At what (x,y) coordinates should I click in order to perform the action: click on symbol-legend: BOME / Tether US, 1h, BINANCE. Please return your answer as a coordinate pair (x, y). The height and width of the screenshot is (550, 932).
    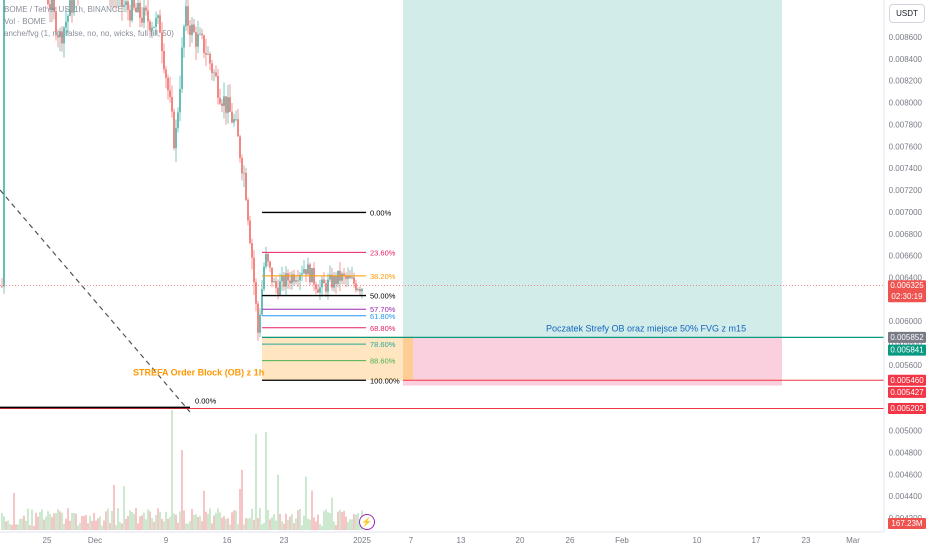
    Looking at the image, I should click on (64, 9).